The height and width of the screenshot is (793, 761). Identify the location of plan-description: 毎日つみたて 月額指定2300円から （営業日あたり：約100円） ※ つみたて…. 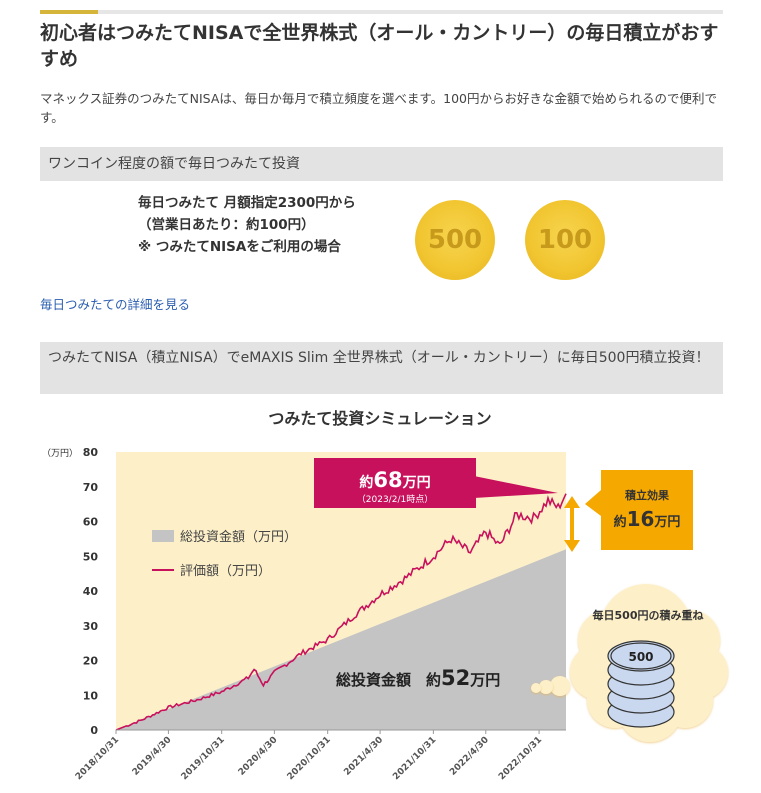
(247, 225).